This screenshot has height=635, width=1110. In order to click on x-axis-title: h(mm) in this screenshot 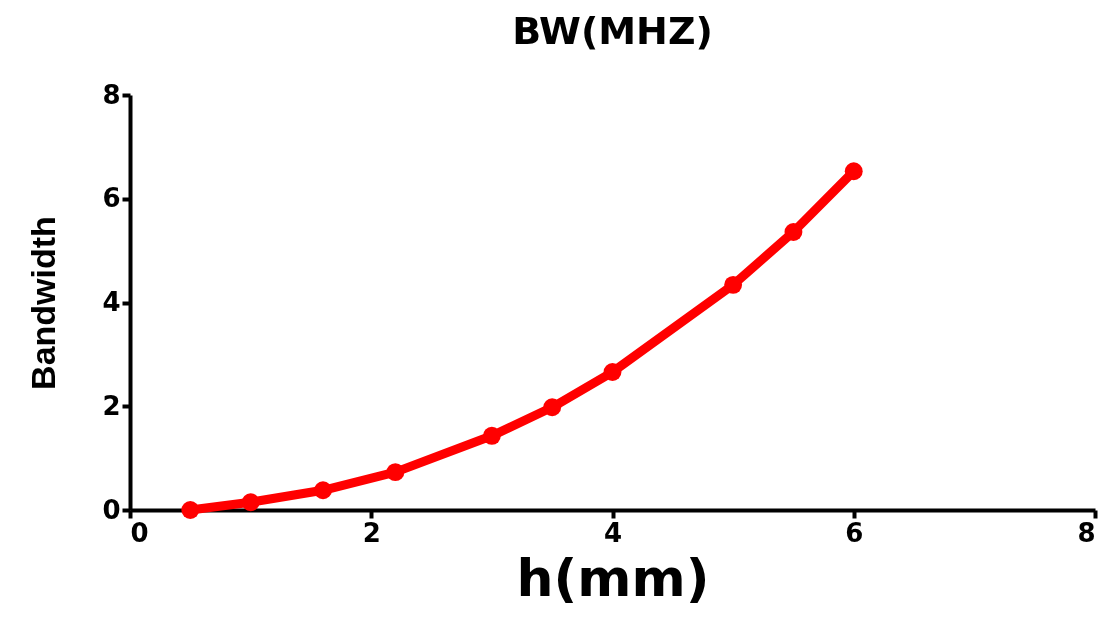, I will do `click(613, 577)`.